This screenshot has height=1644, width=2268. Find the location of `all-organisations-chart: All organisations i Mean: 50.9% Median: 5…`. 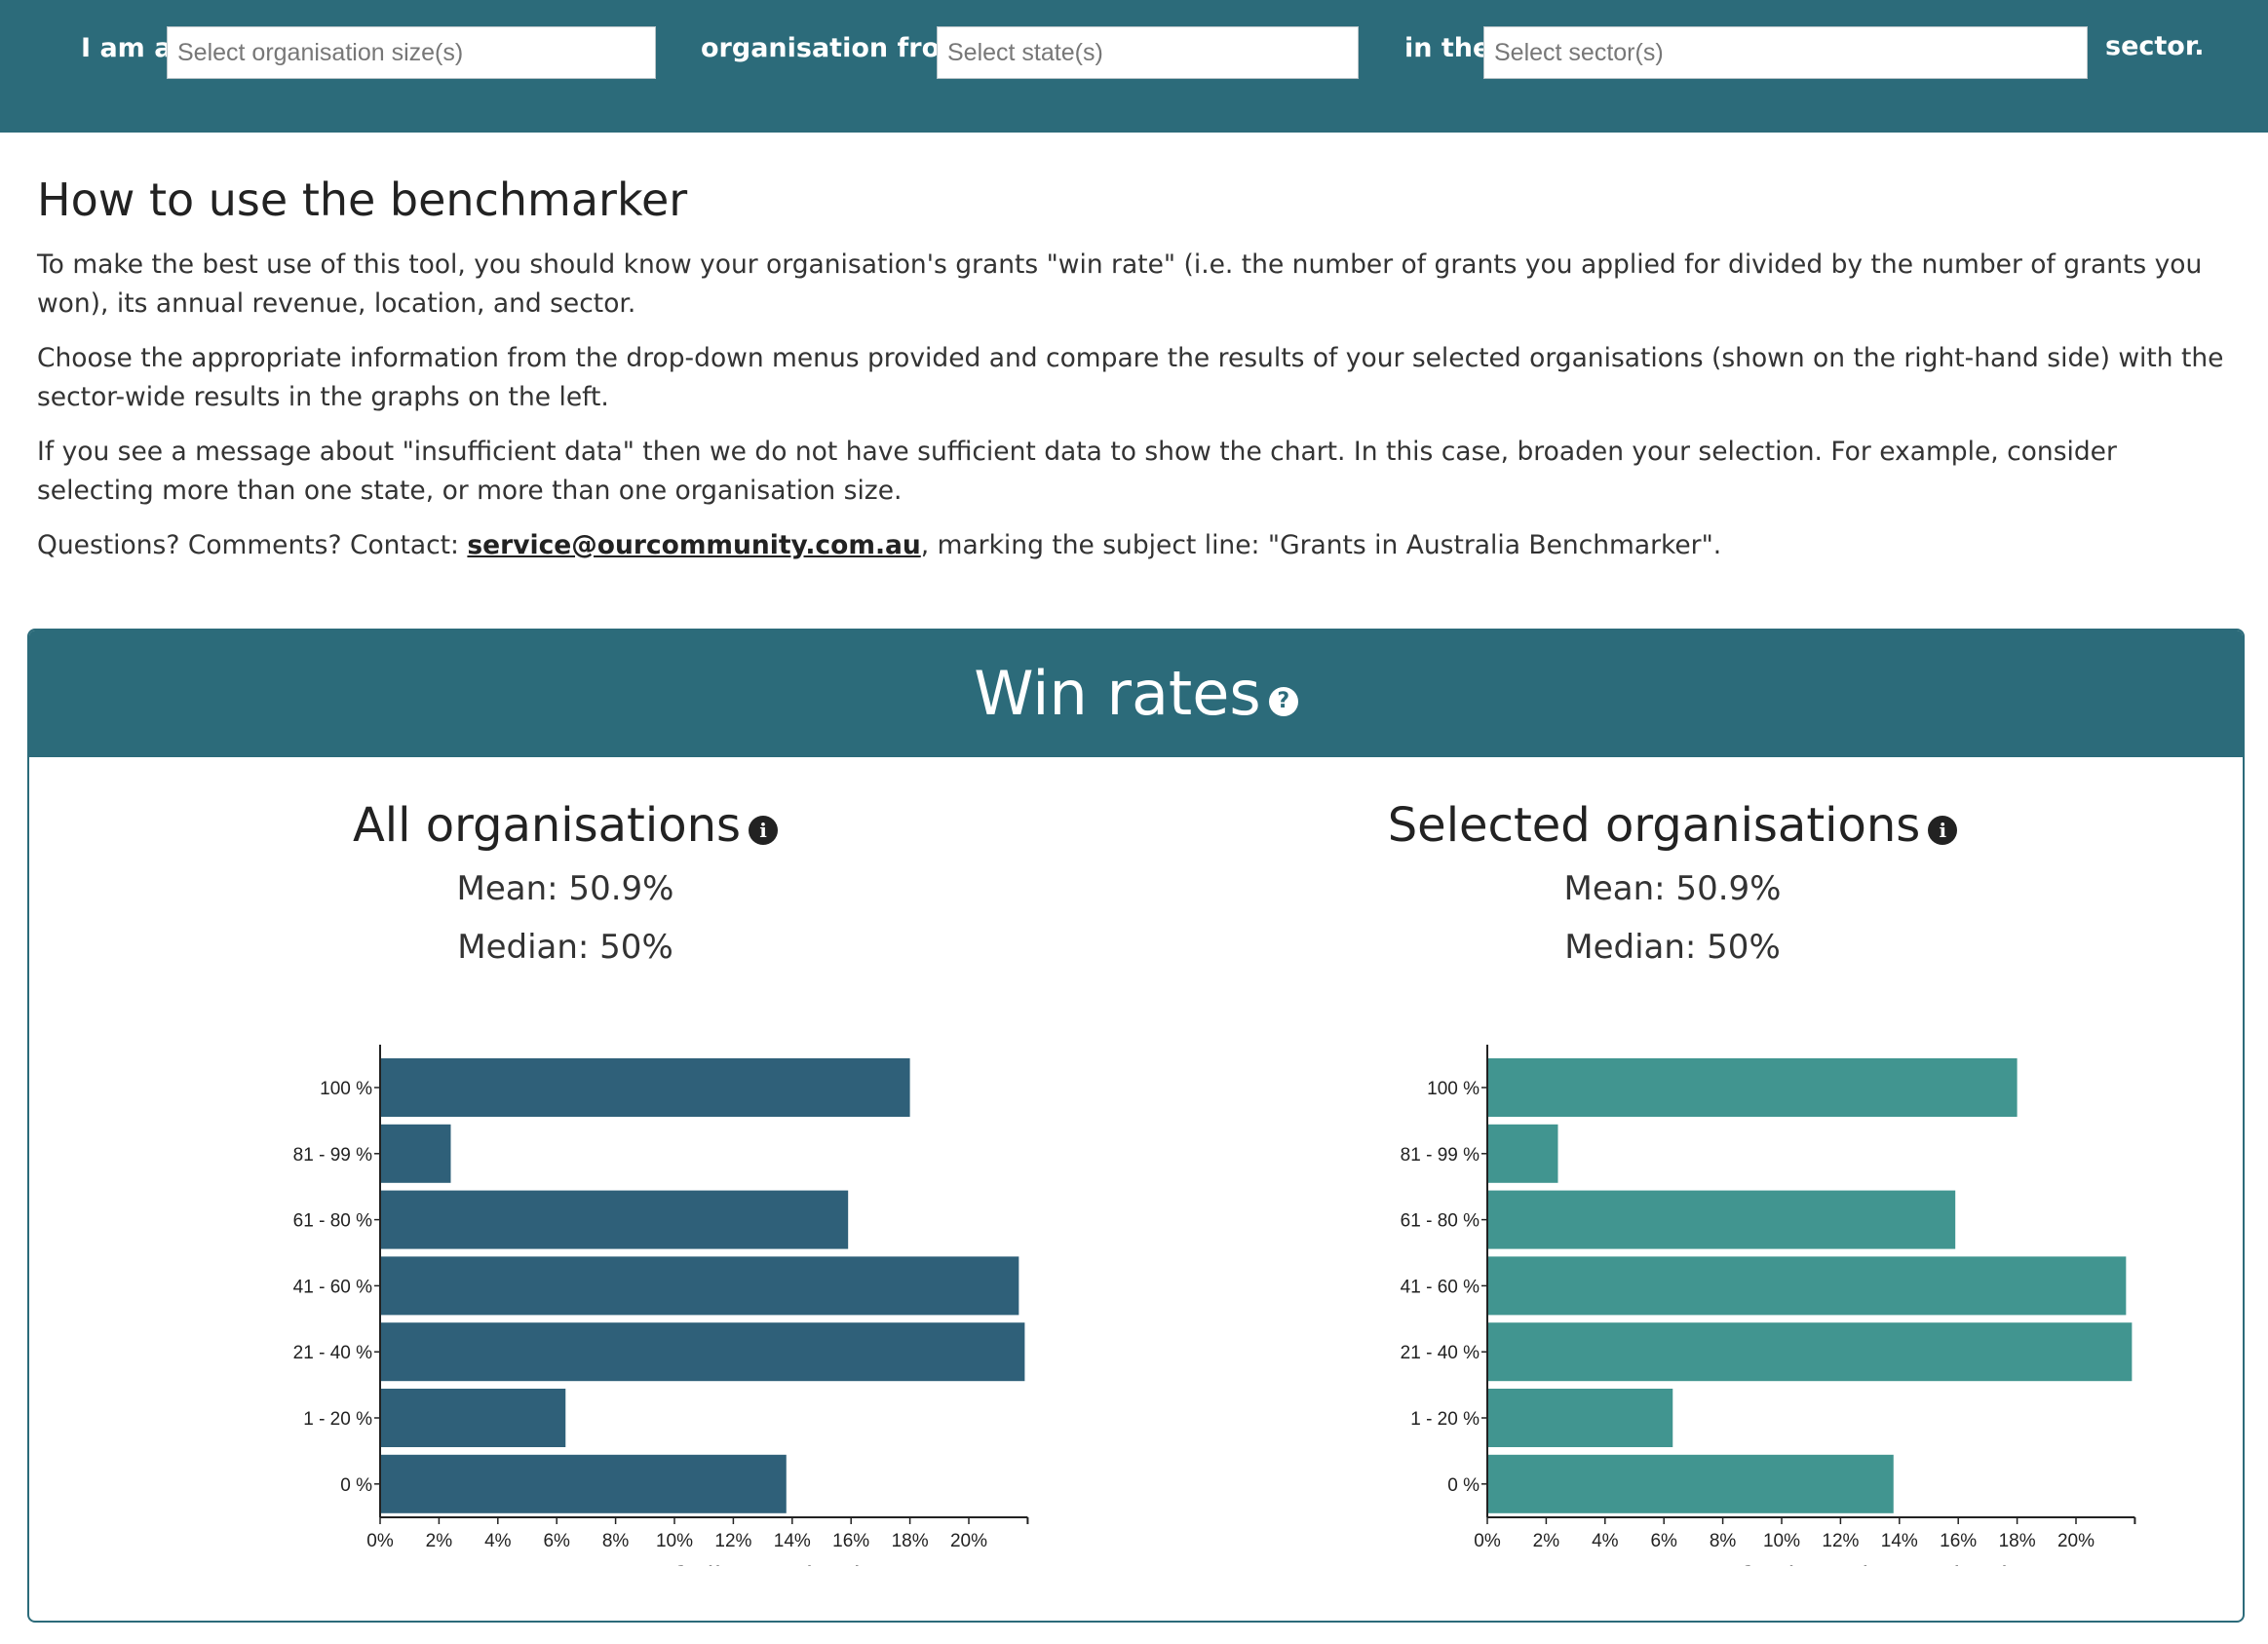

all-organisations-chart: All organisations i Mean: 50.9% Median: 5… is located at coordinates (565, 883).